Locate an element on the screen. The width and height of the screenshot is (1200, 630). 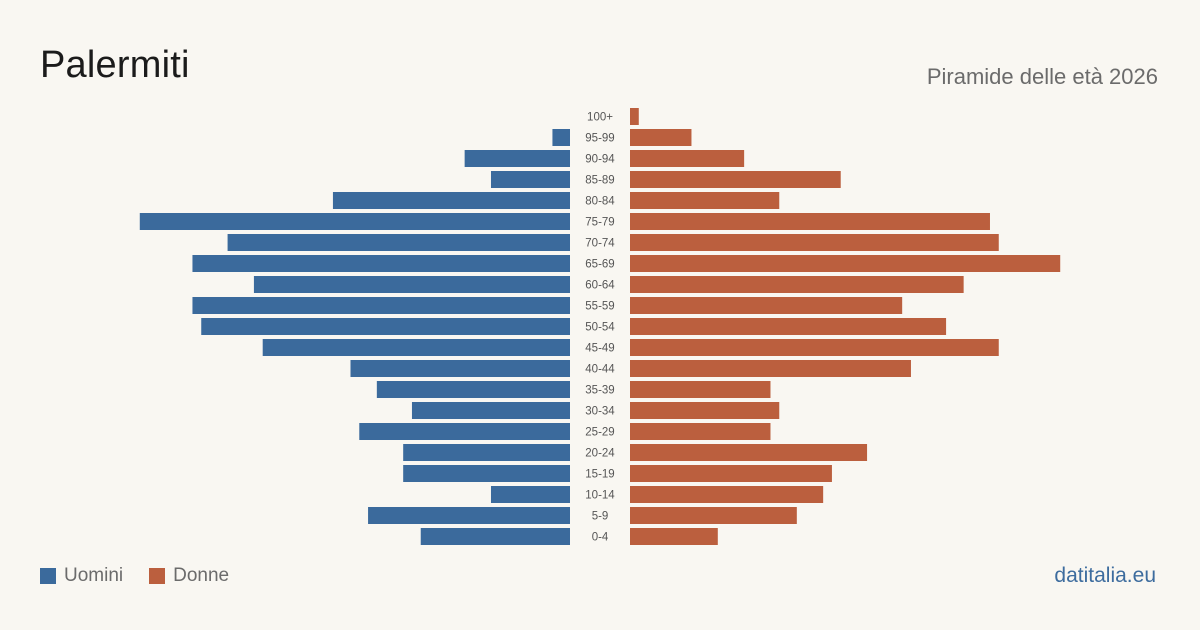
age-label-0-4: 0-4 is located at coordinates (600, 538).